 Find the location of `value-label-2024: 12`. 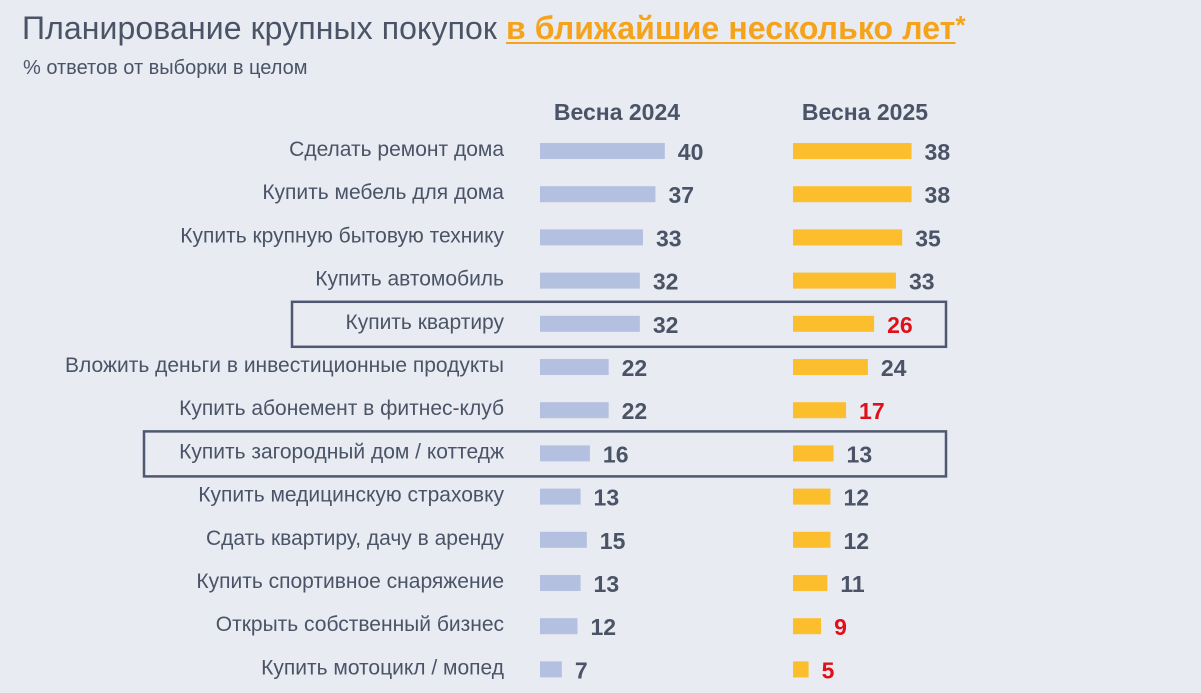

value-label-2024: 12 is located at coordinates (603, 627).